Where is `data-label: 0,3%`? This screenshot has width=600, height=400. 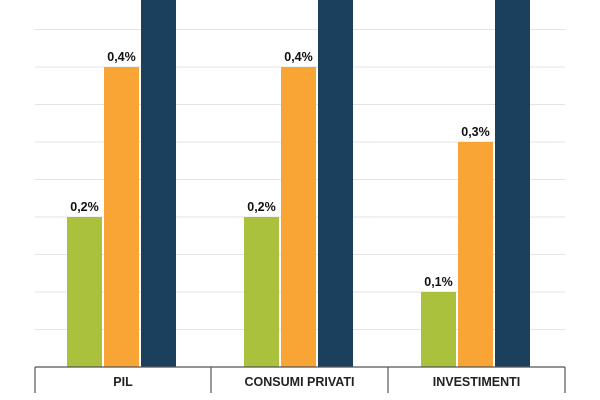
data-label: 0,3% is located at coordinates (475, 132).